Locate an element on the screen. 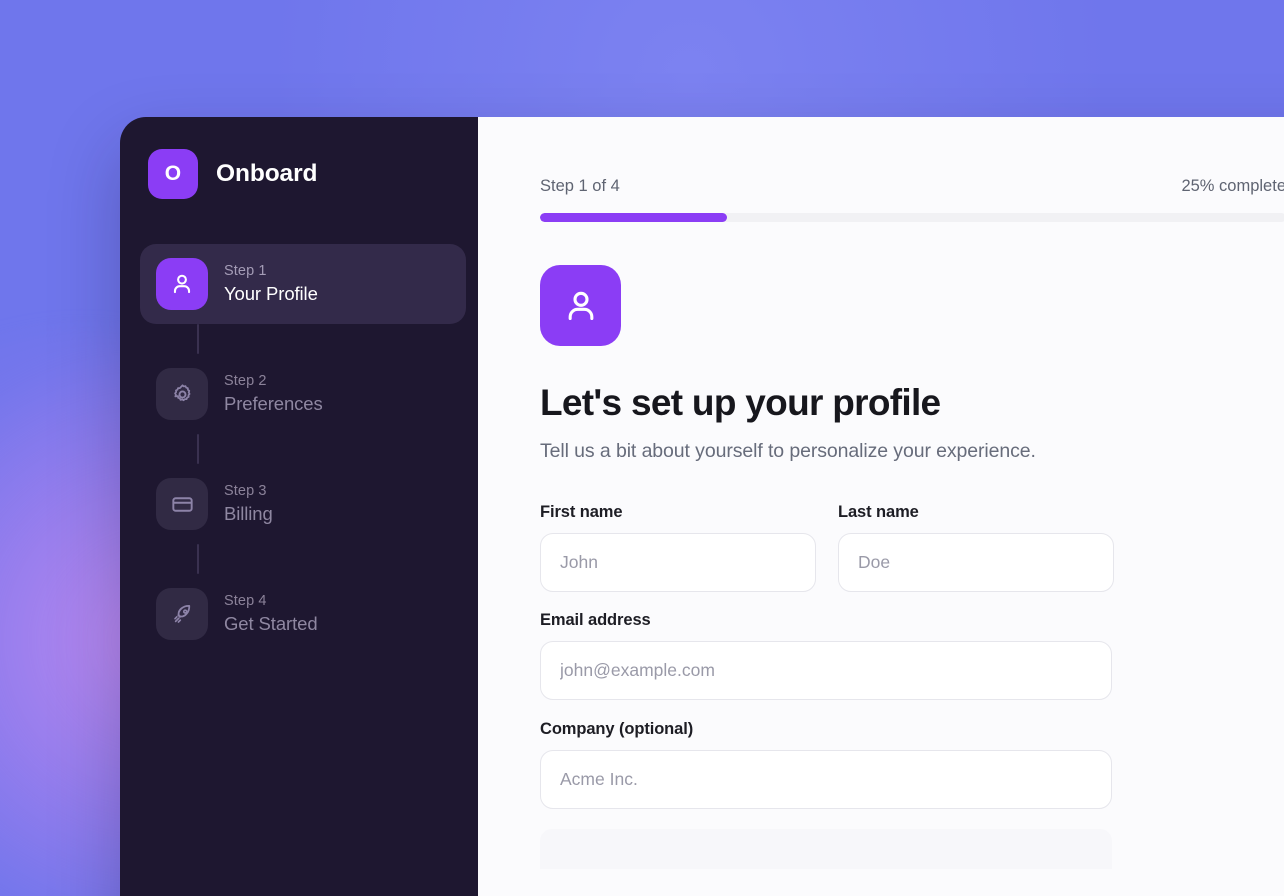 This screenshot has height=896, width=1284. email-input is located at coordinates (826, 670).